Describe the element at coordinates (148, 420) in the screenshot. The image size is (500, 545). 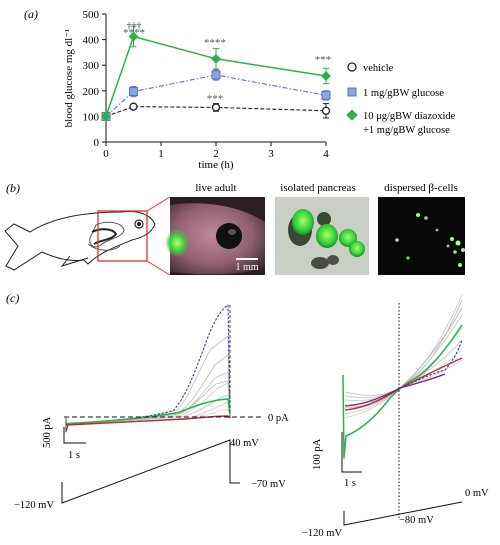
I see `red-trace` at that location.